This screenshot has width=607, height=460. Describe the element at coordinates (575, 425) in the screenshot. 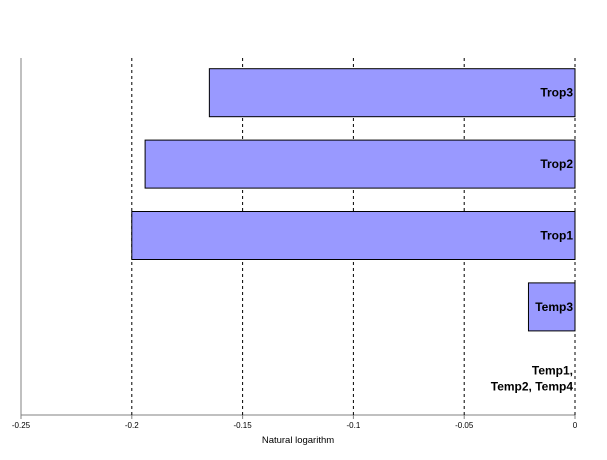

I see `x-tick-label: 0` at that location.